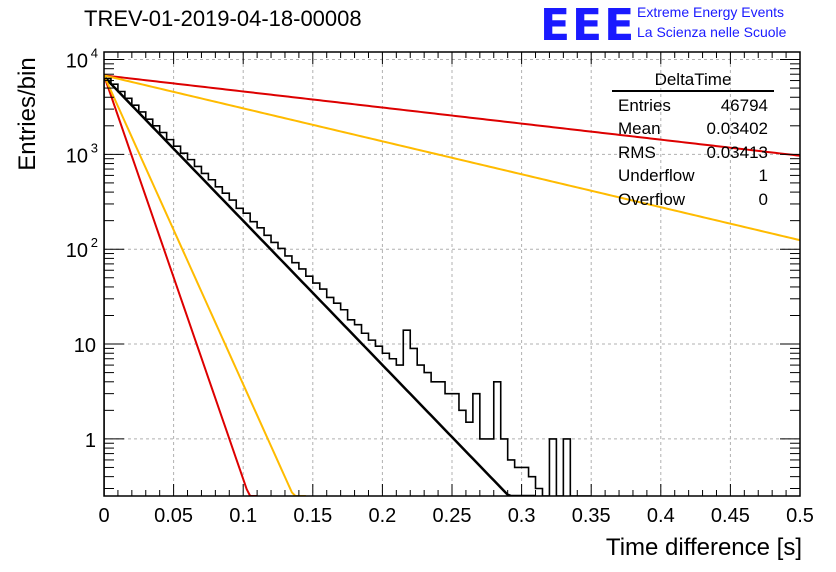 This screenshot has height=572, width=836. What do you see at coordinates (693, 105) in the screenshot?
I see `stats-row-entries: Entries 46794` at bounding box center [693, 105].